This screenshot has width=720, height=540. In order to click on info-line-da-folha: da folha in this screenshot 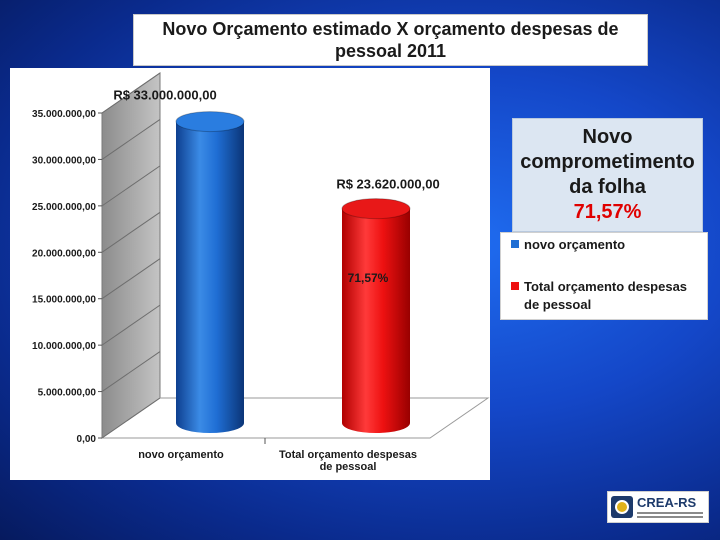, I will do `click(607, 187)`.